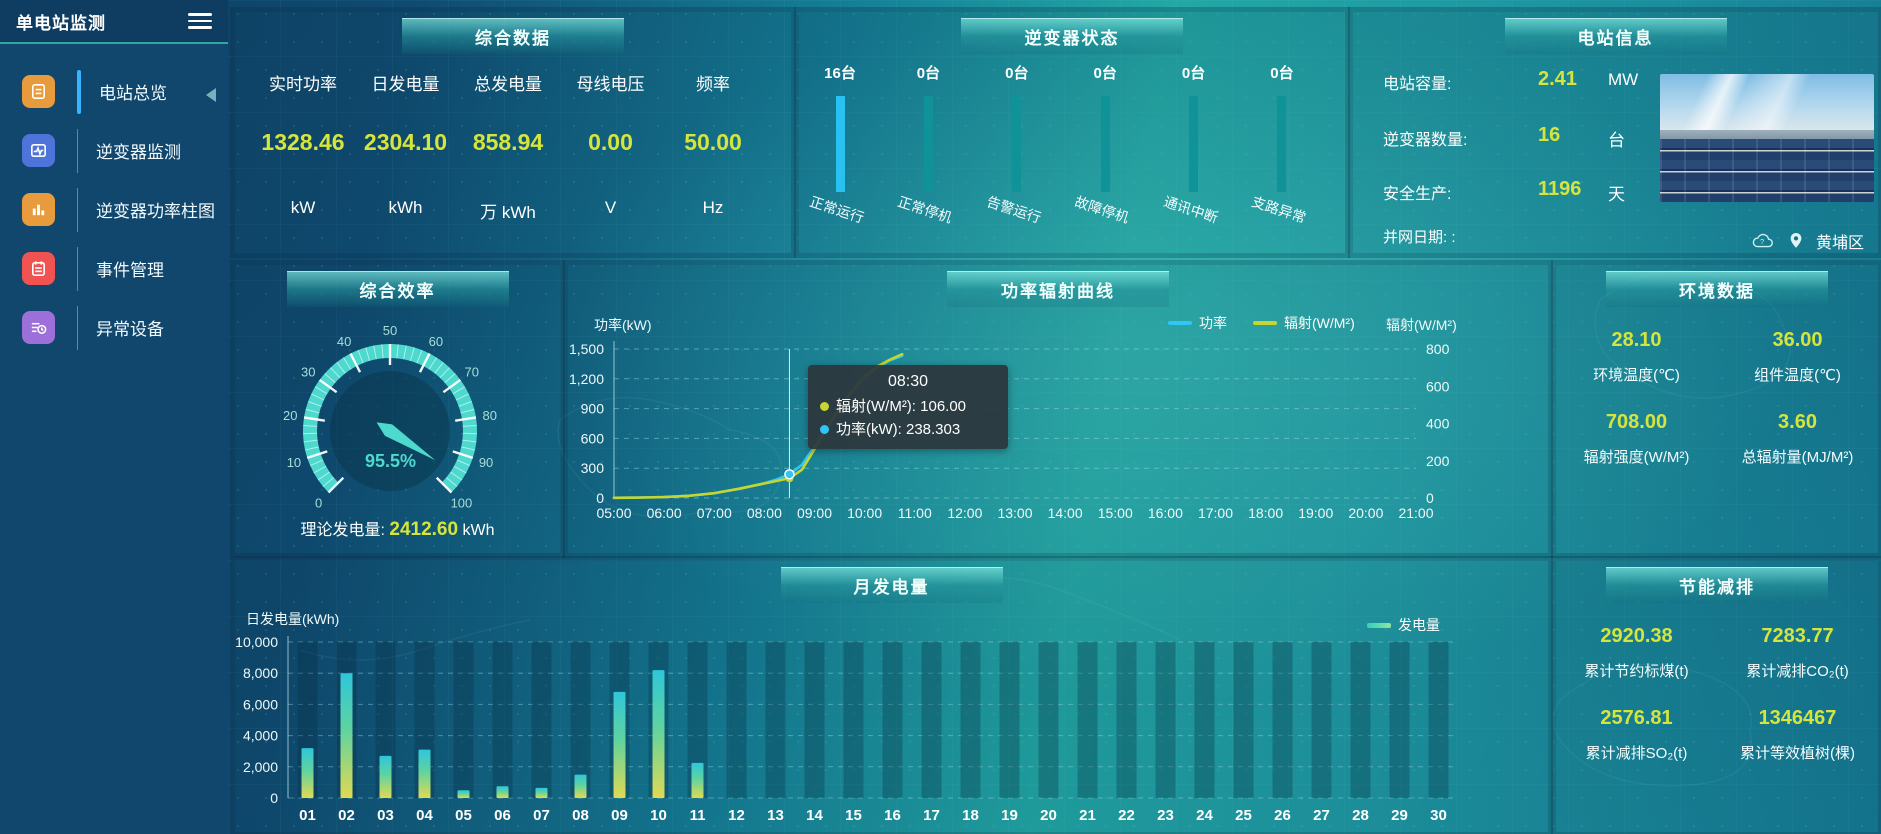 This screenshot has height=834, width=1881. I want to click on stat-coal-saved: 2920.38 累计节约标煤(t), so click(1636, 653).